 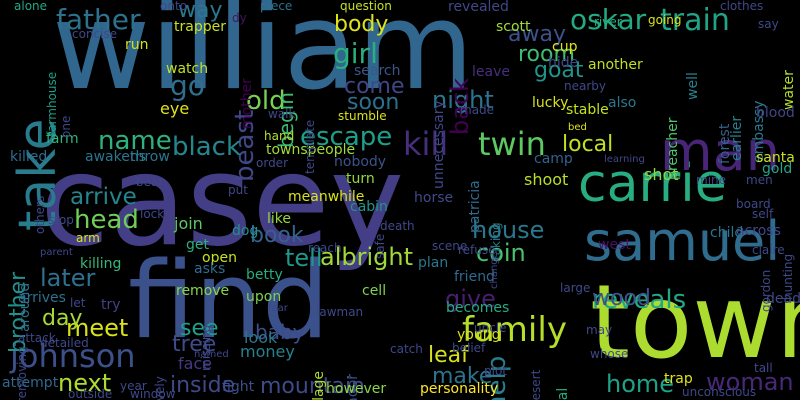 I want to click on word-arrive: arrive, so click(x=103, y=197).